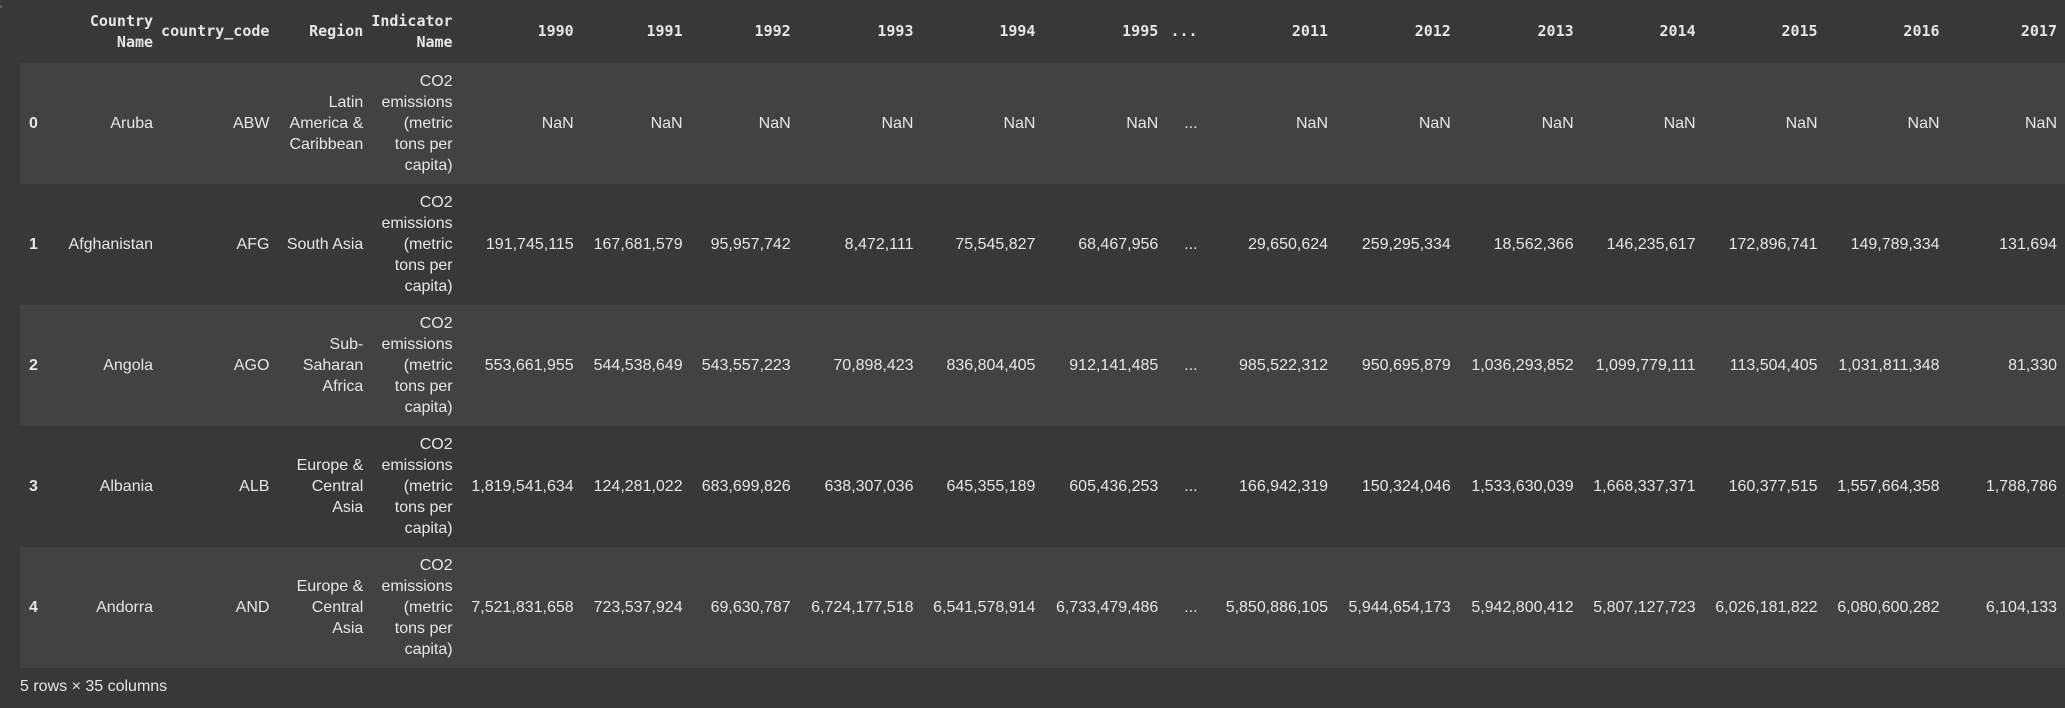 The height and width of the screenshot is (708, 2065). What do you see at coordinates (1271, 607) in the screenshot?
I see `table-cell: 5,850,886,105` at bounding box center [1271, 607].